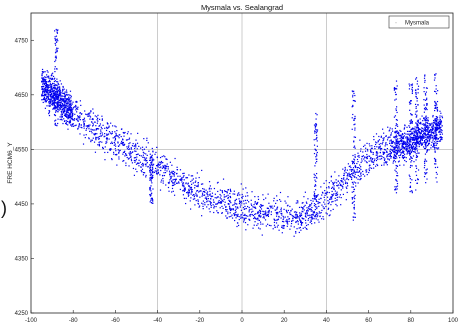  Describe the element at coordinates (115, 321) in the screenshot. I see `x-tick-label: -60` at that location.